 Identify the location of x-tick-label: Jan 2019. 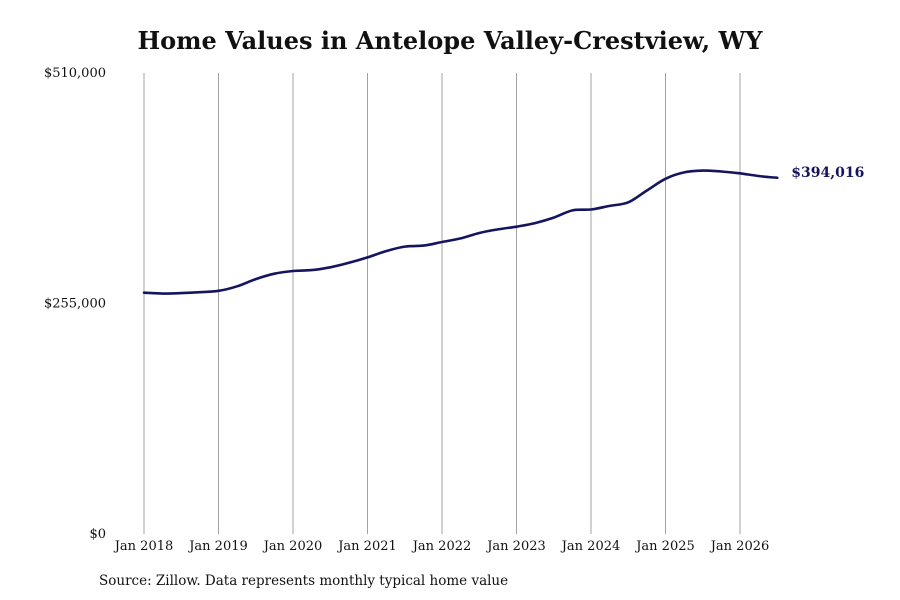
(217, 546).